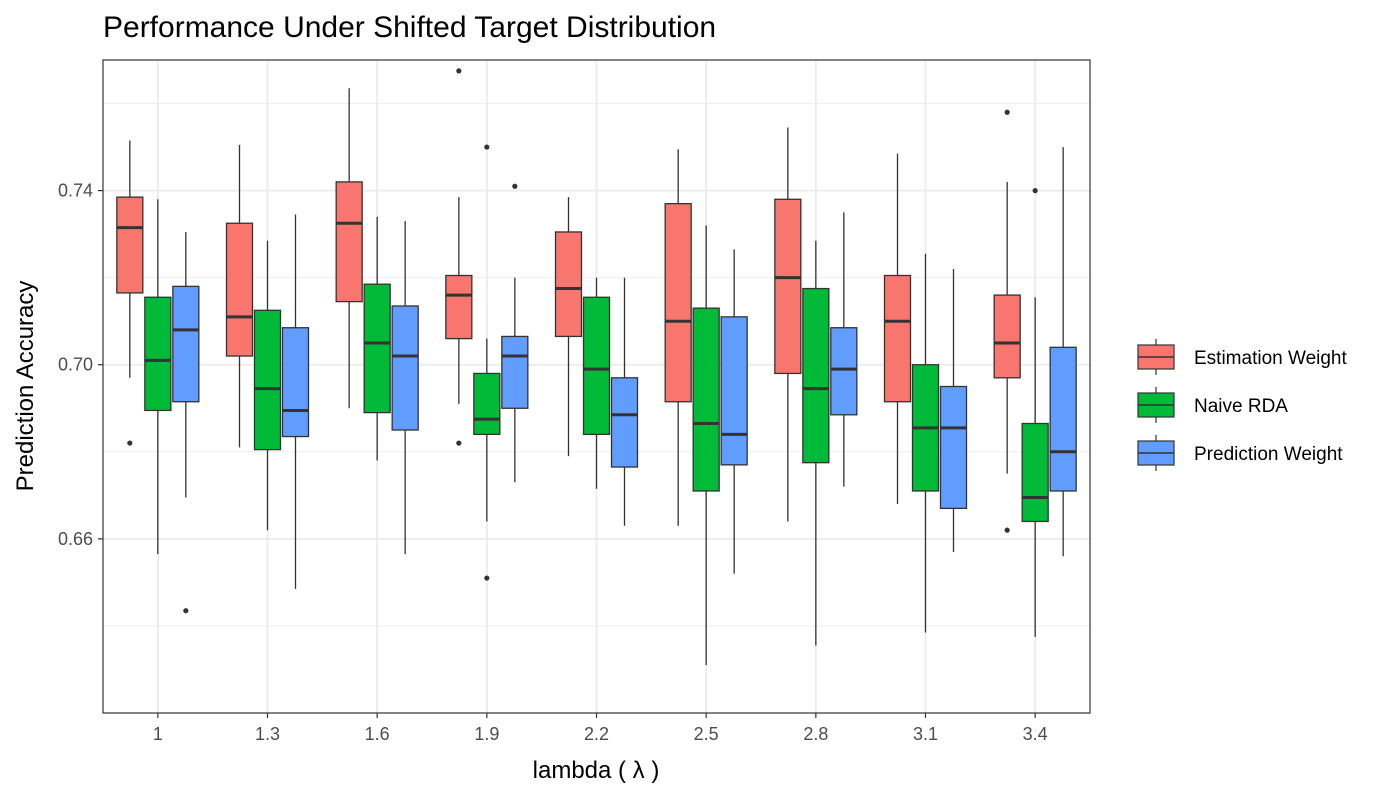 The height and width of the screenshot is (800, 1400). I want to click on box-estimation-weight-1.9, so click(459, 257).